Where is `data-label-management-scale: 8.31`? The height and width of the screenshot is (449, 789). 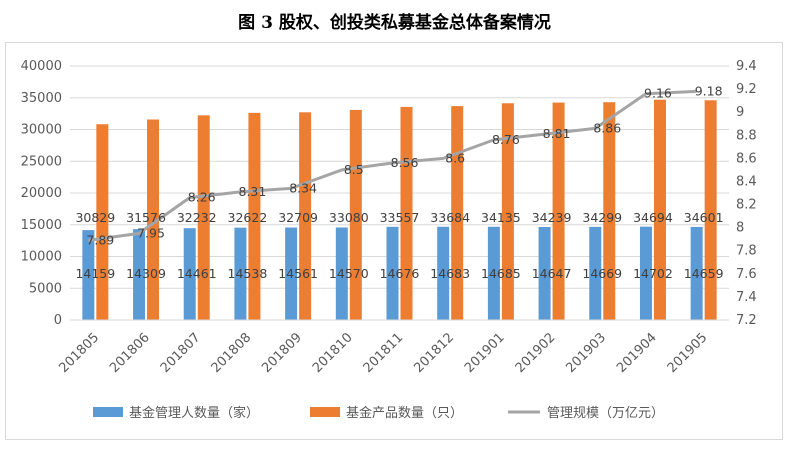
data-label-management-scale: 8.31 is located at coordinates (253, 191).